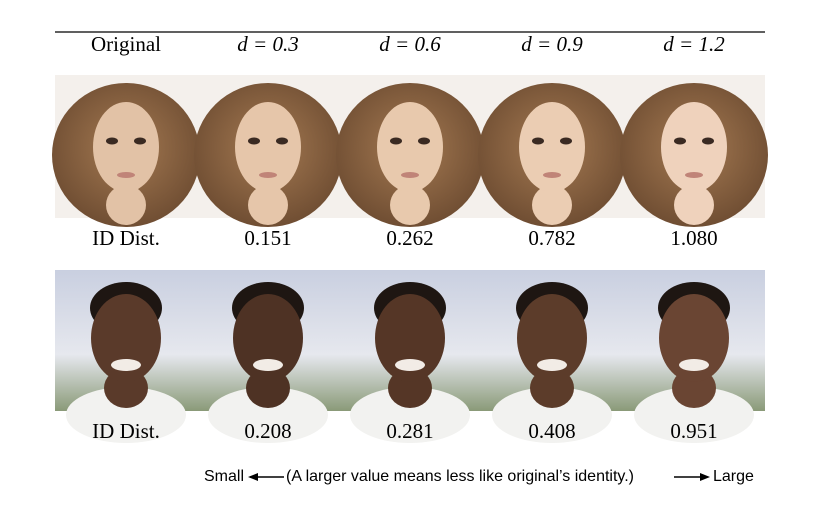 This screenshot has height=517, width=820. What do you see at coordinates (551, 238) in the screenshot?
I see `id-distance: 0.782` at bounding box center [551, 238].